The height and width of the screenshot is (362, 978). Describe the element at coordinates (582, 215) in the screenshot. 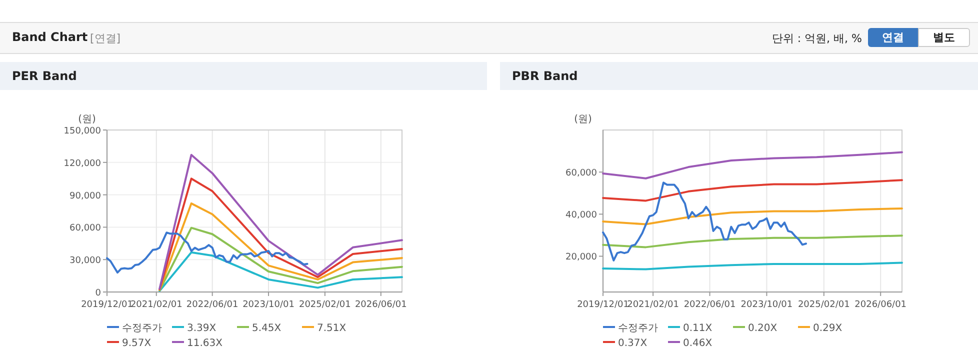

I see `y-tick-label: 40,000` at that location.